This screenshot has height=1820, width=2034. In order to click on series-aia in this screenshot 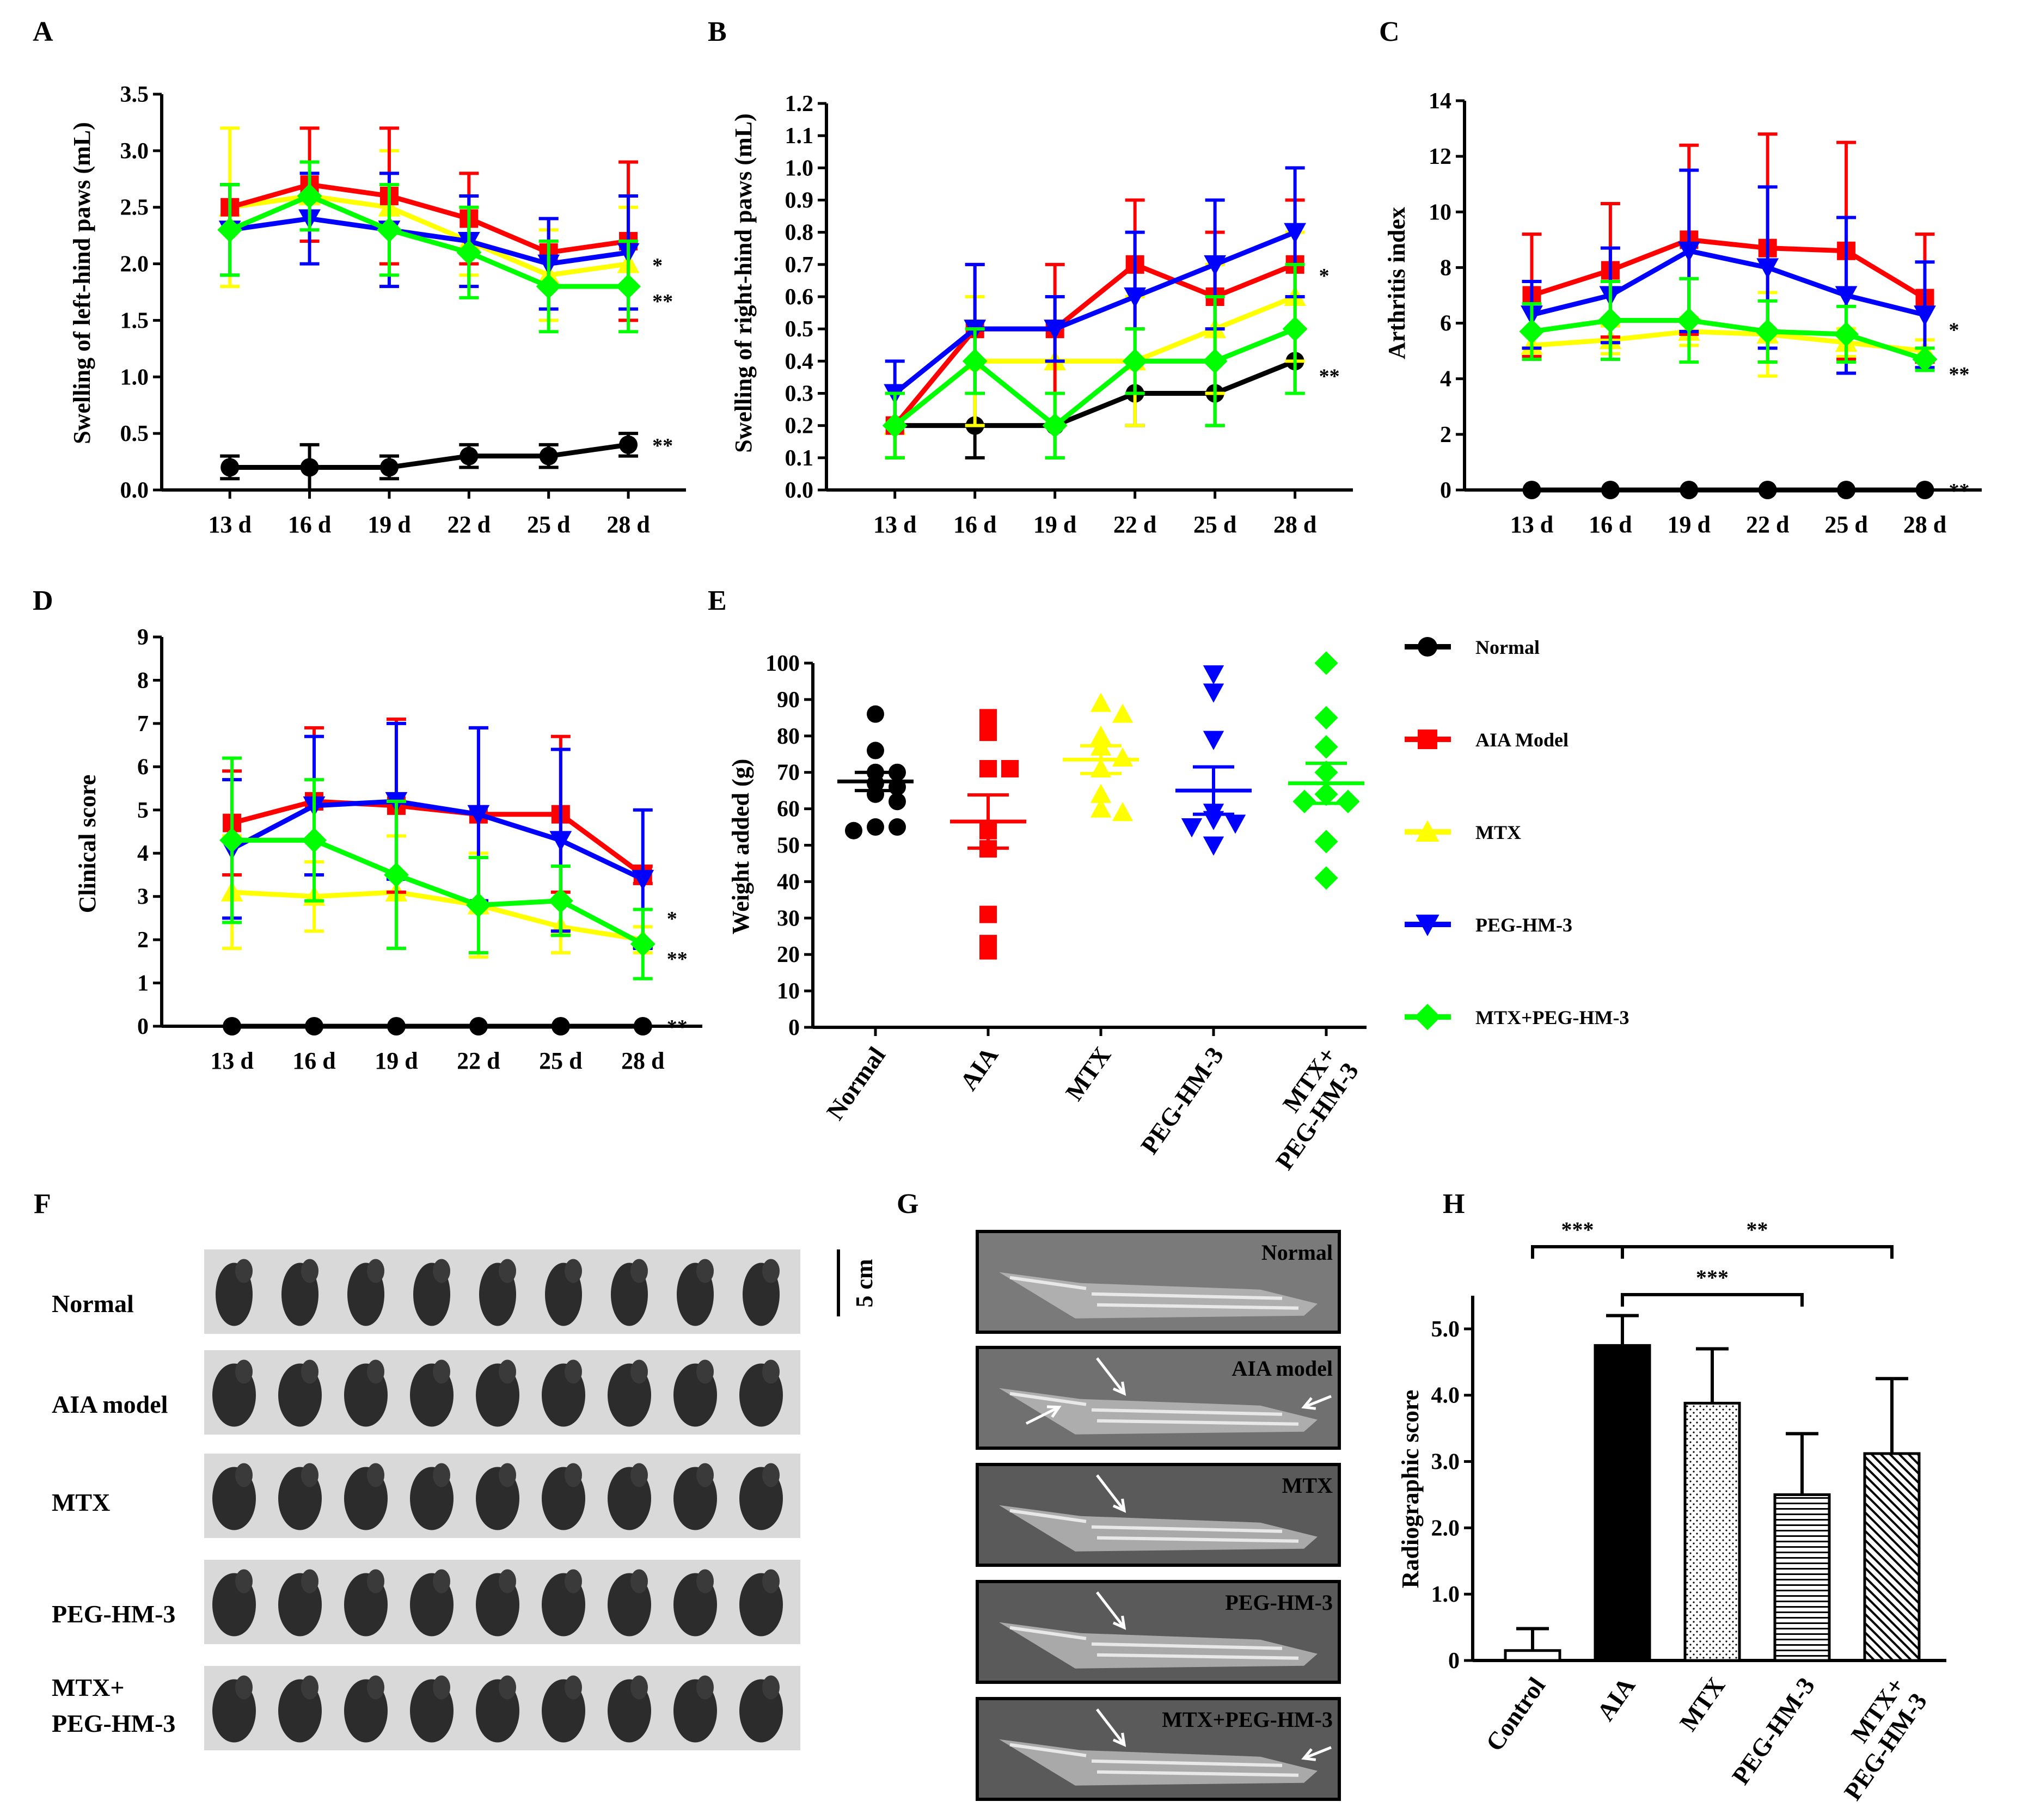, I will do `click(988, 834)`.